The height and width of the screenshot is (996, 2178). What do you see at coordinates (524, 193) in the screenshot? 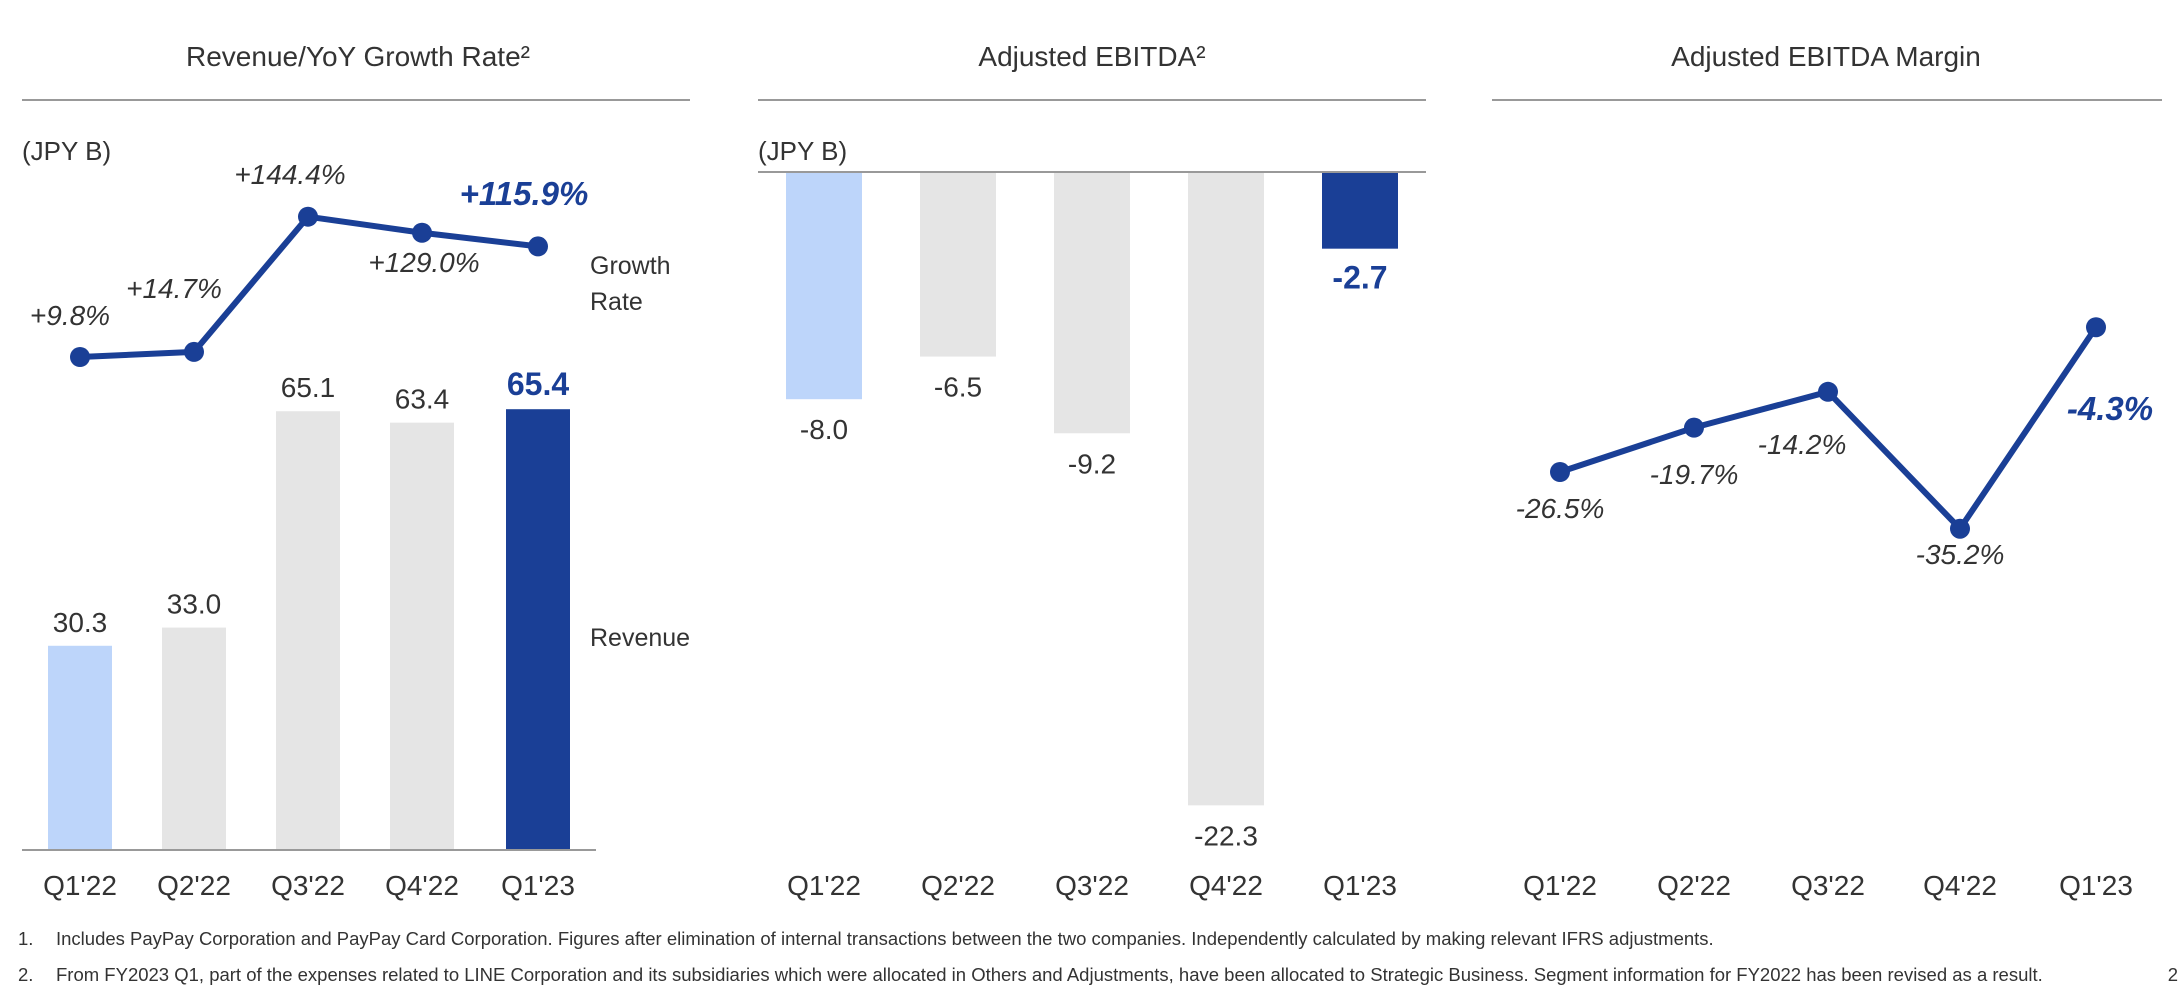
I see `growth-rate-label: +115.9%` at bounding box center [524, 193].